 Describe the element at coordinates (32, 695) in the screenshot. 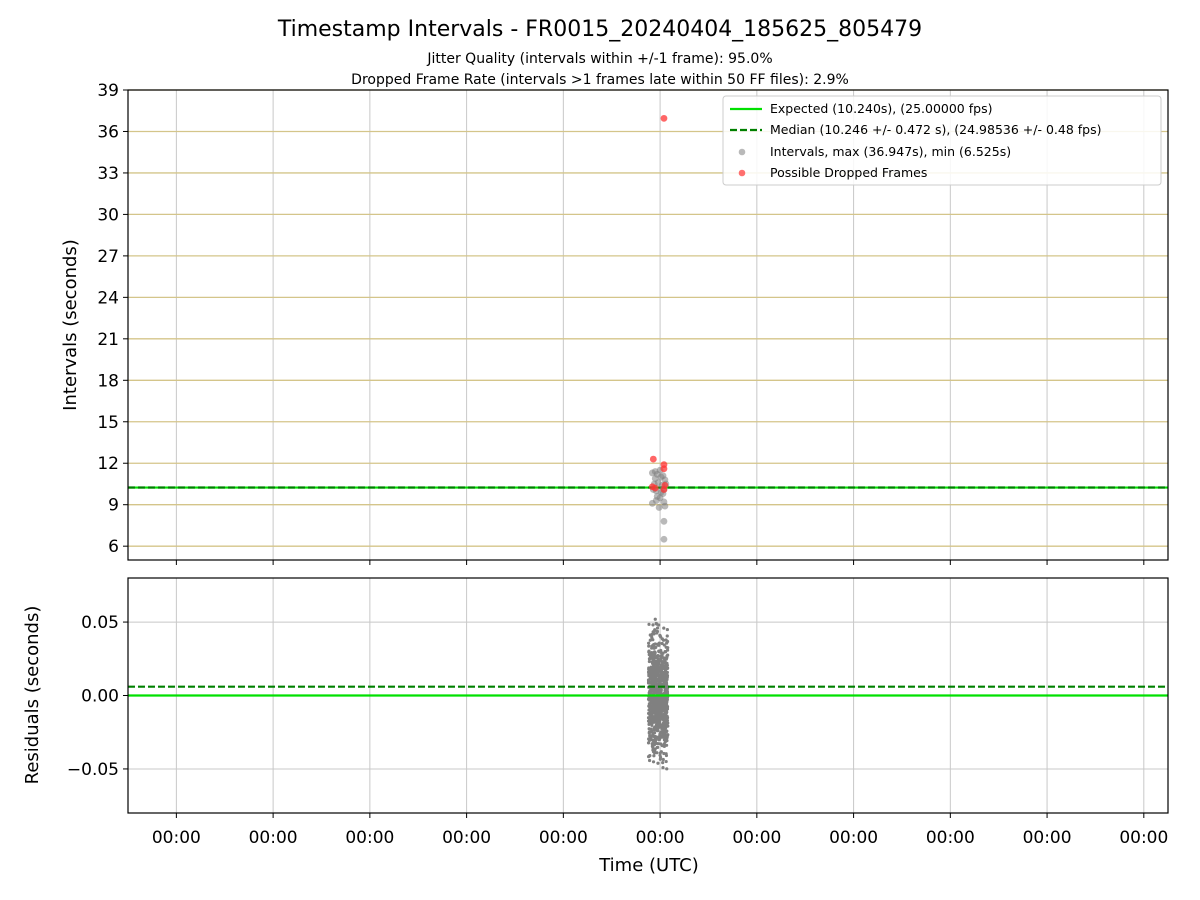

I see `residuals-y-axis-label: Residuals (seconds)` at that location.